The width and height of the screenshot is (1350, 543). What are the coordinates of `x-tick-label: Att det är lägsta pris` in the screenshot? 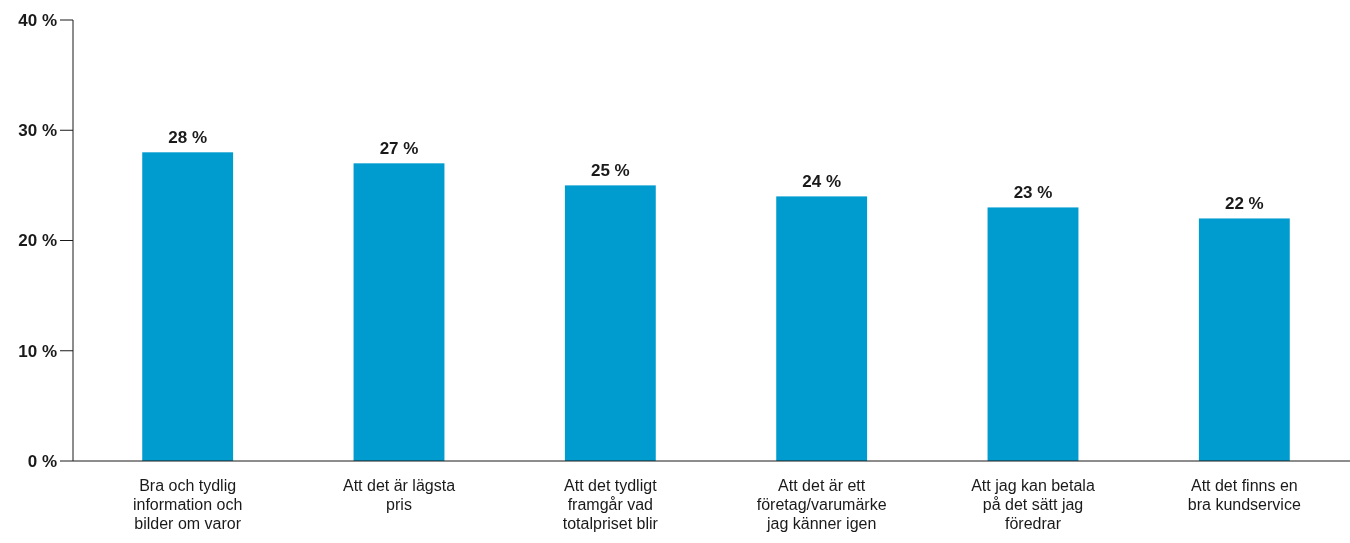 It's located at (399, 495).